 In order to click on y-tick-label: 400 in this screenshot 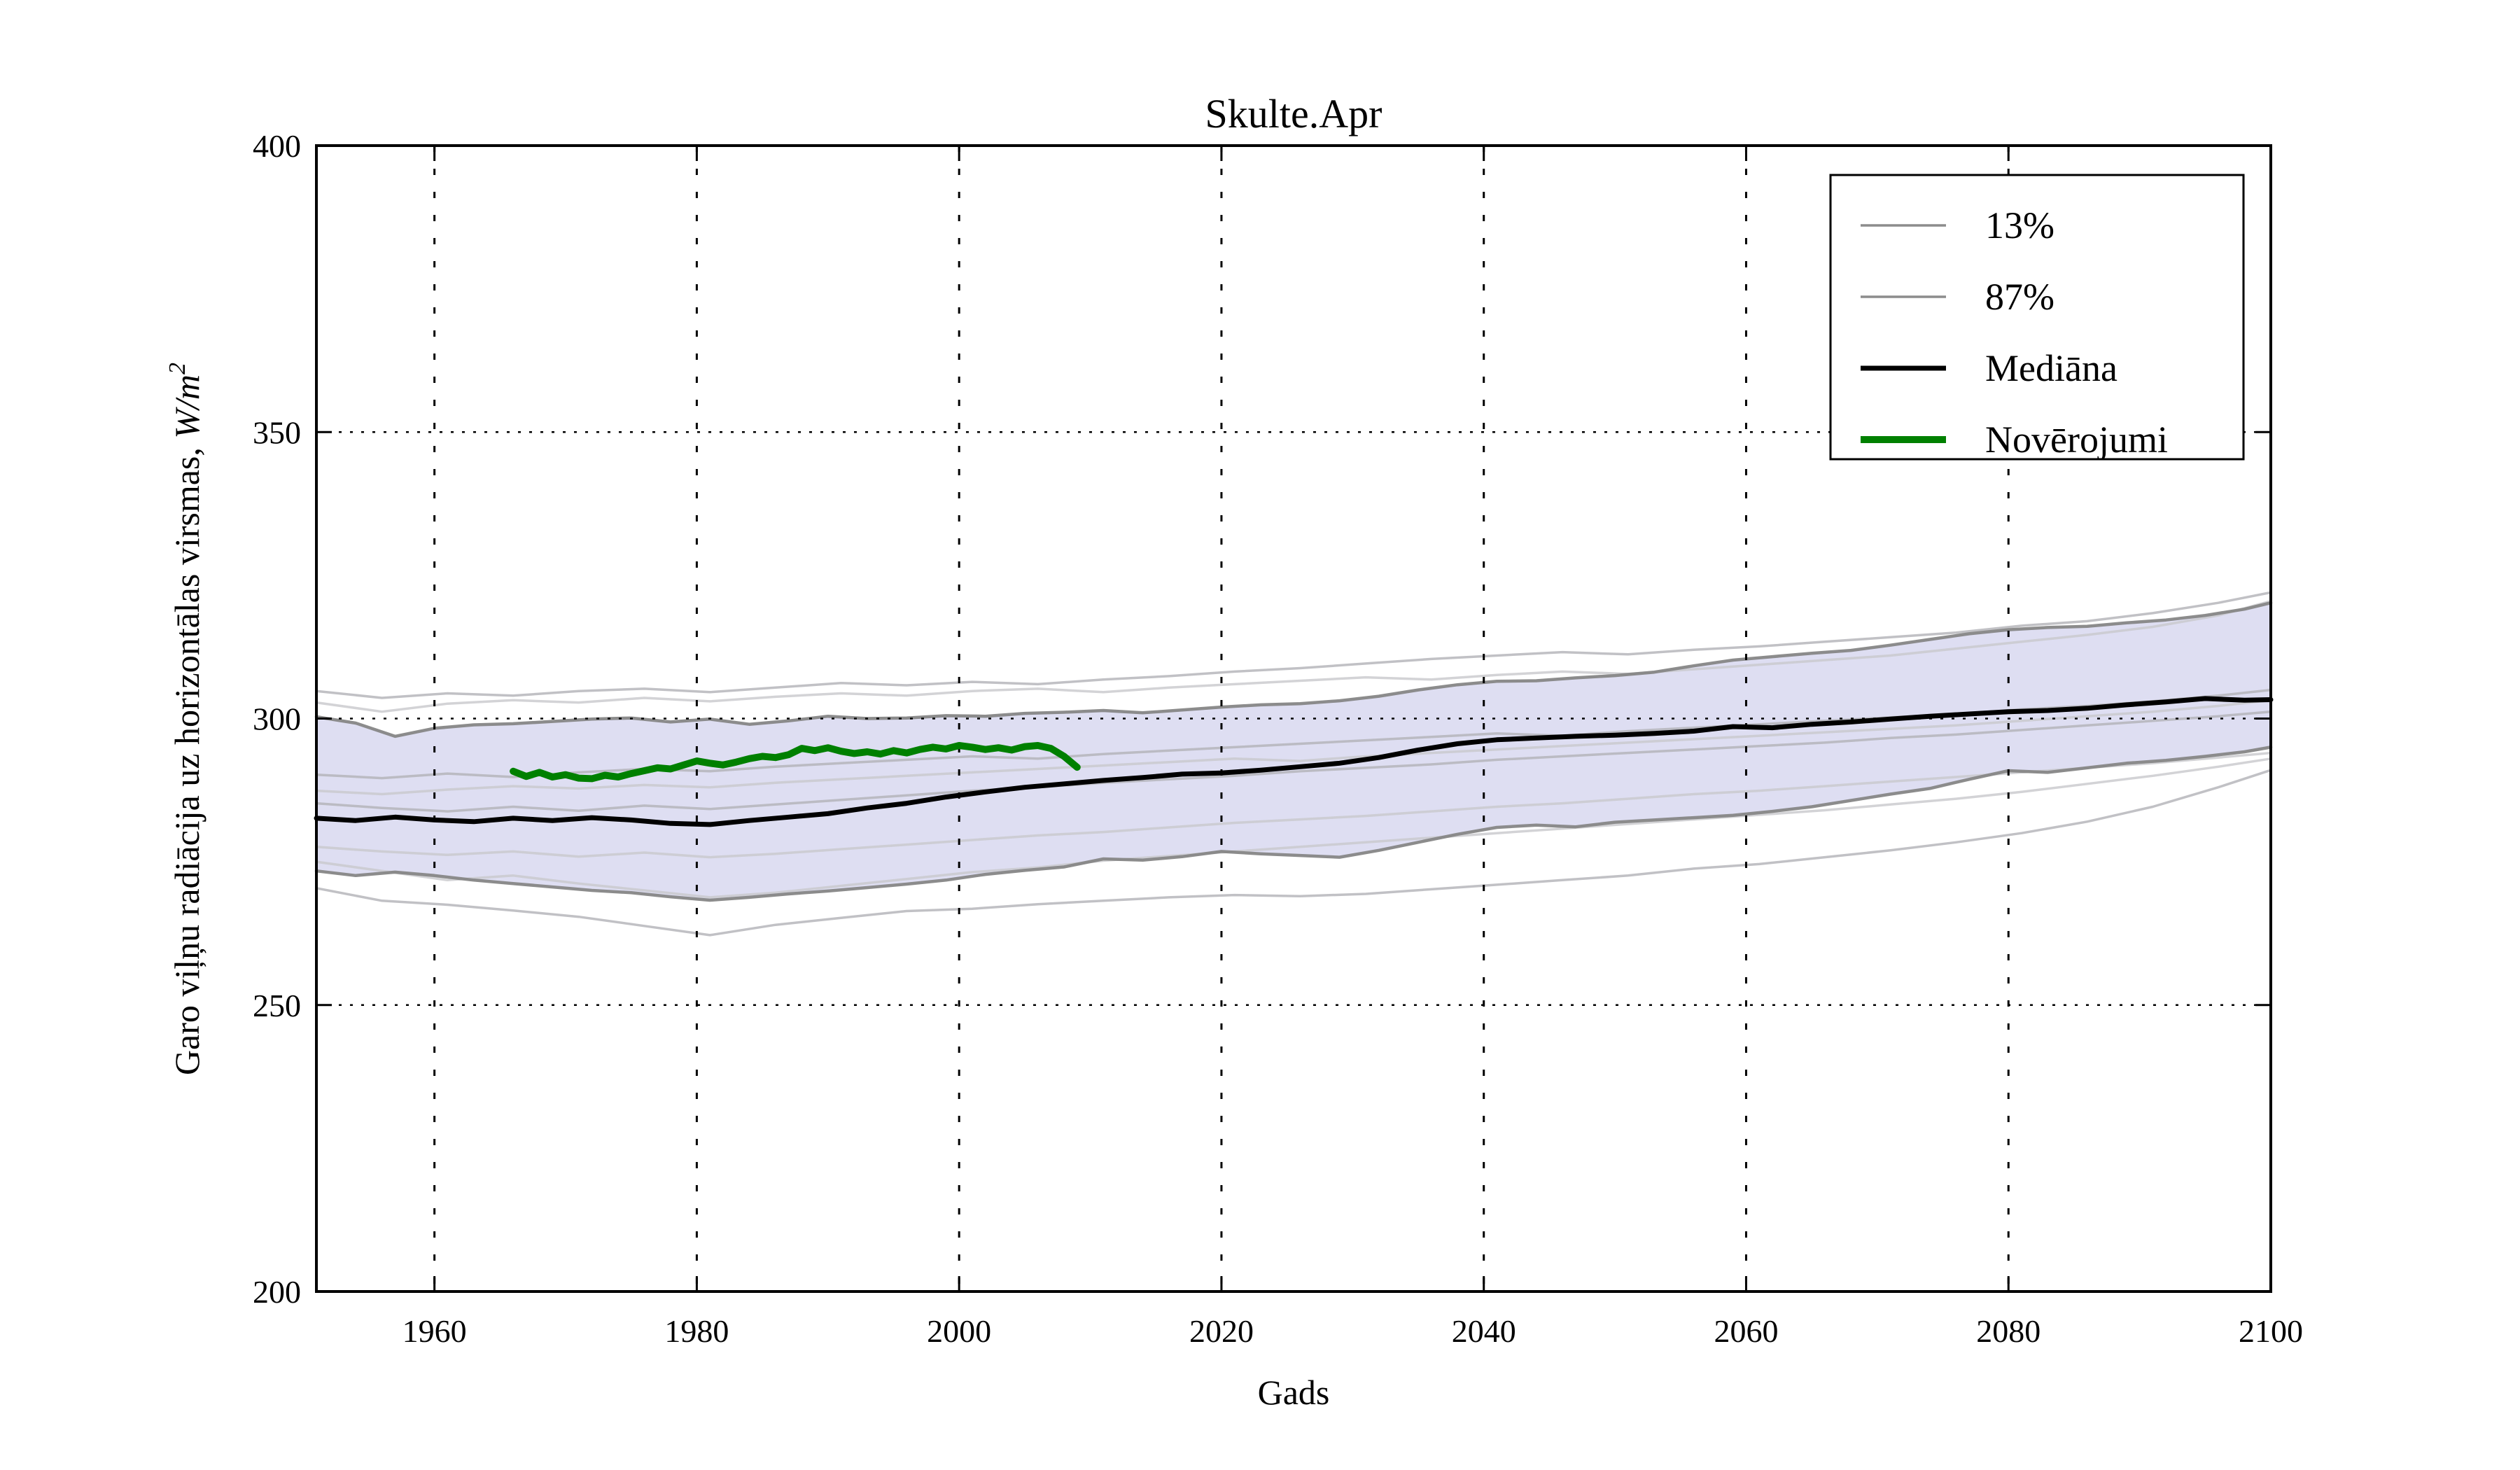, I will do `click(277, 146)`.